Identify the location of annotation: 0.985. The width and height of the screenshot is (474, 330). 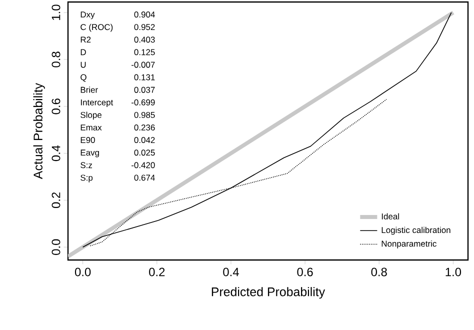
(144, 115).